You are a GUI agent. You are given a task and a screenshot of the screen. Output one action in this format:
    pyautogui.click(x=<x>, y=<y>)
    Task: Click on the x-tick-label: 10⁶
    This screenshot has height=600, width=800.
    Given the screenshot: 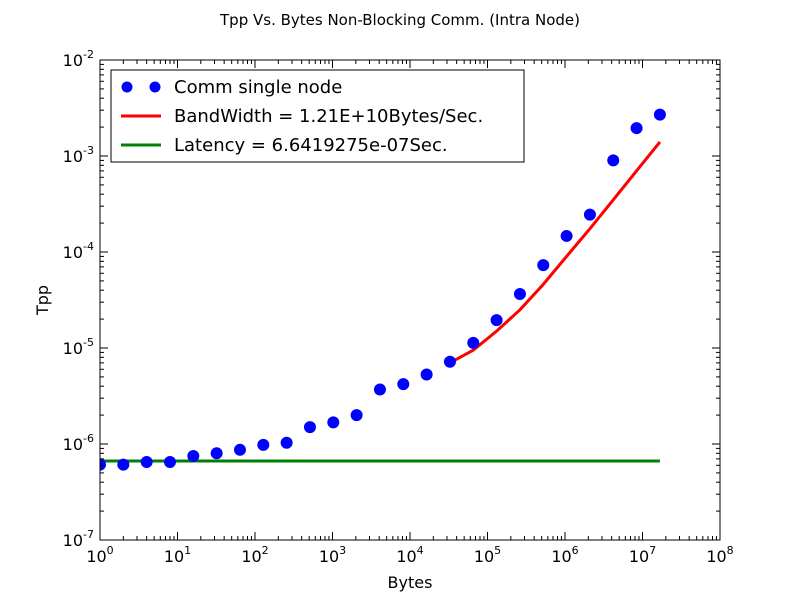 What is the action you would take?
    pyautogui.click(x=564, y=555)
    